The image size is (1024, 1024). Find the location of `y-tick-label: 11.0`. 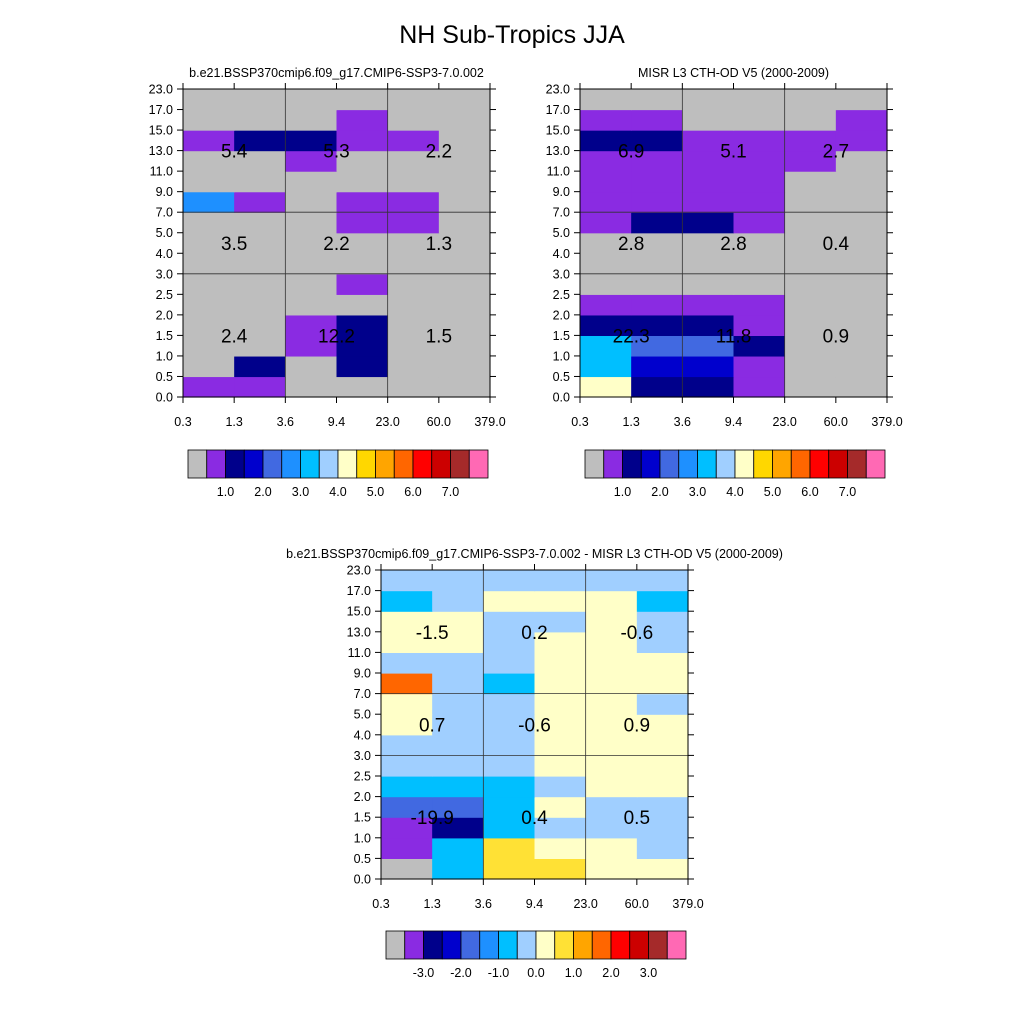

y-tick-label: 11.0 is located at coordinates (359, 653).